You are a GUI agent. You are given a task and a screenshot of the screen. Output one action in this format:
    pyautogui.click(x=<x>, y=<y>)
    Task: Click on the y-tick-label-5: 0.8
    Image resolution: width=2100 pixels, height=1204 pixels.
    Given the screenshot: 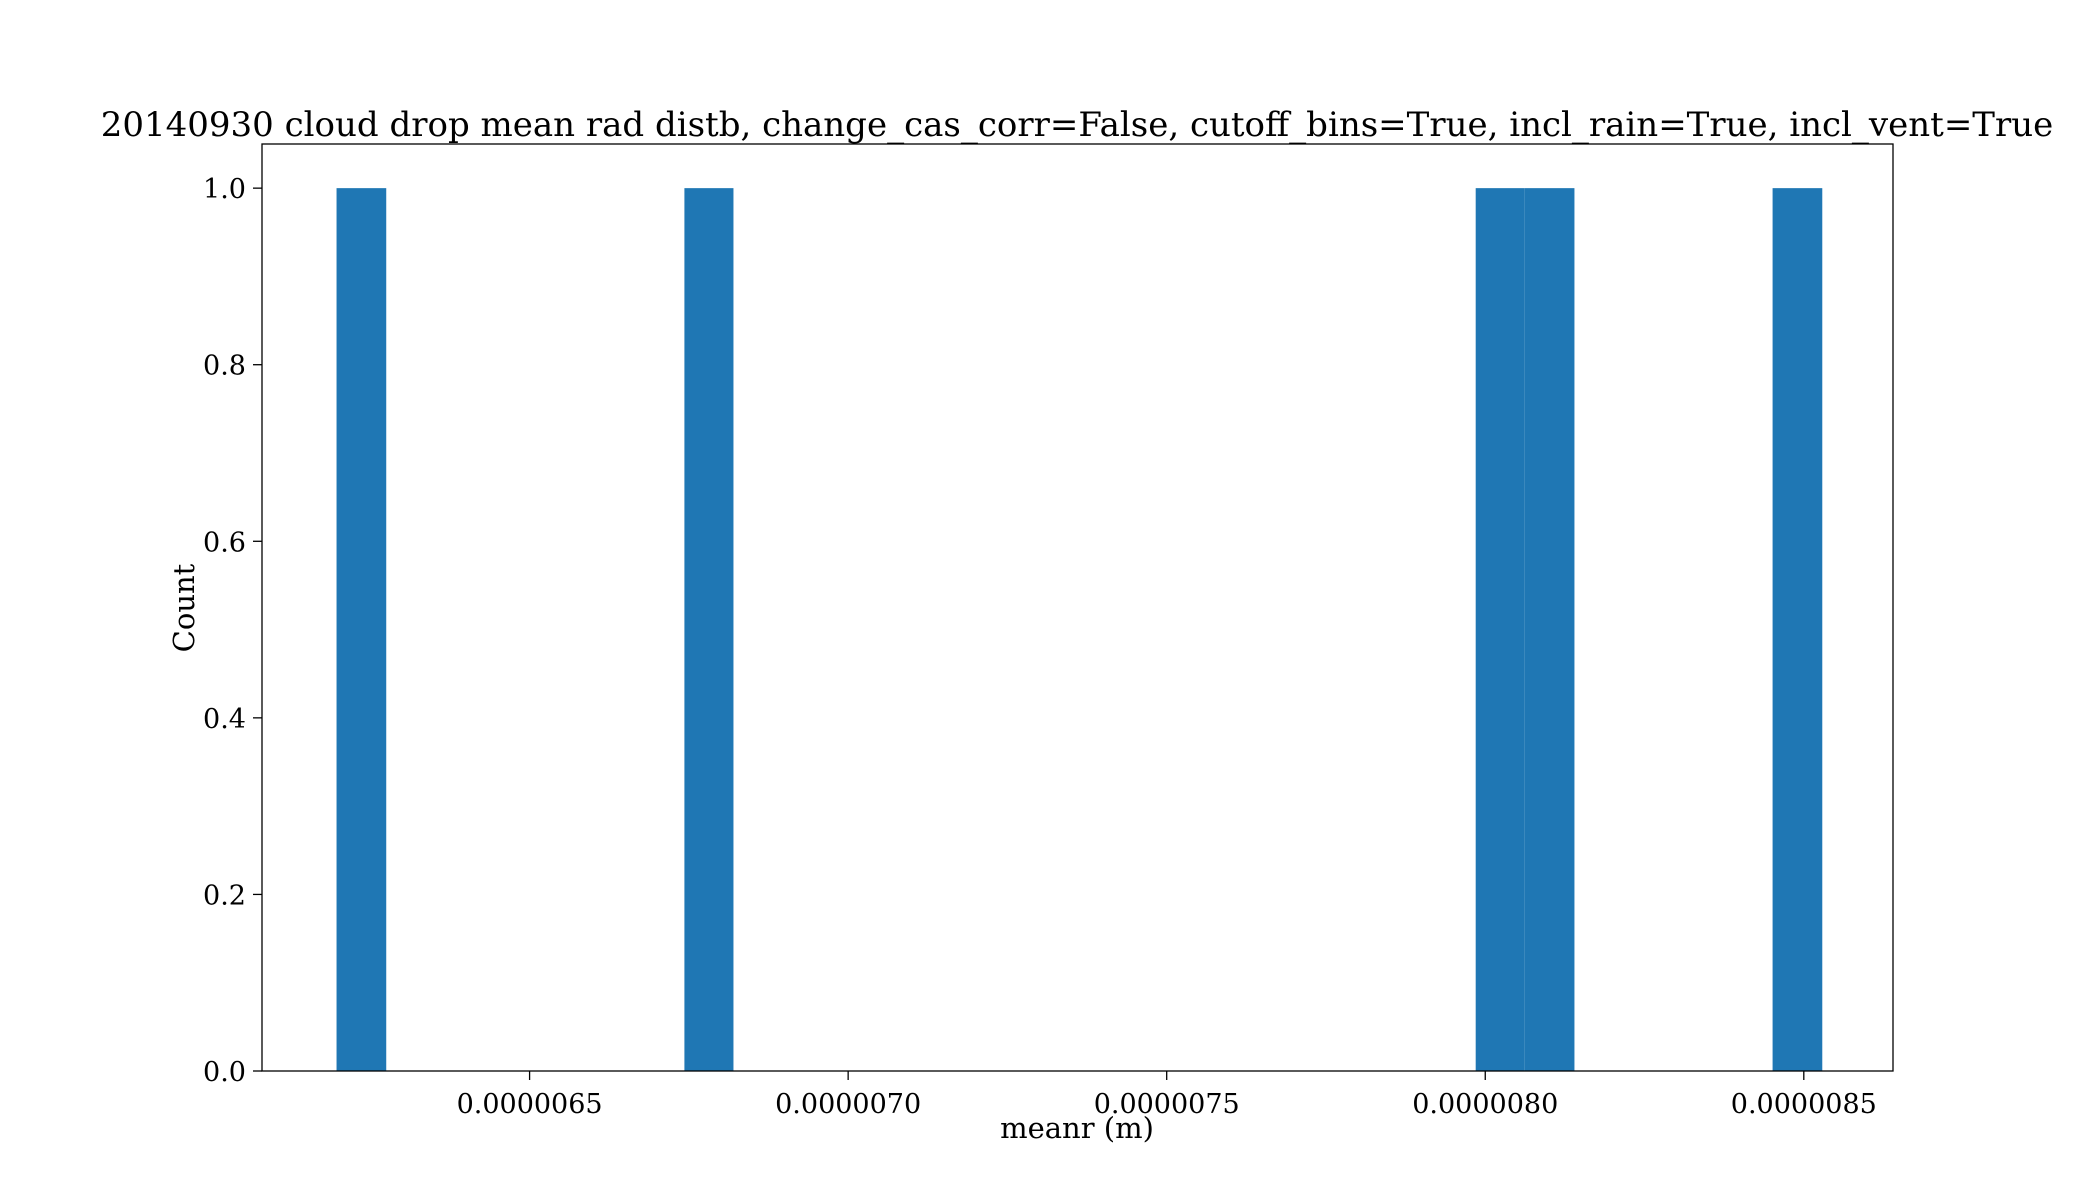 What is the action you would take?
    pyautogui.click(x=224, y=366)
    